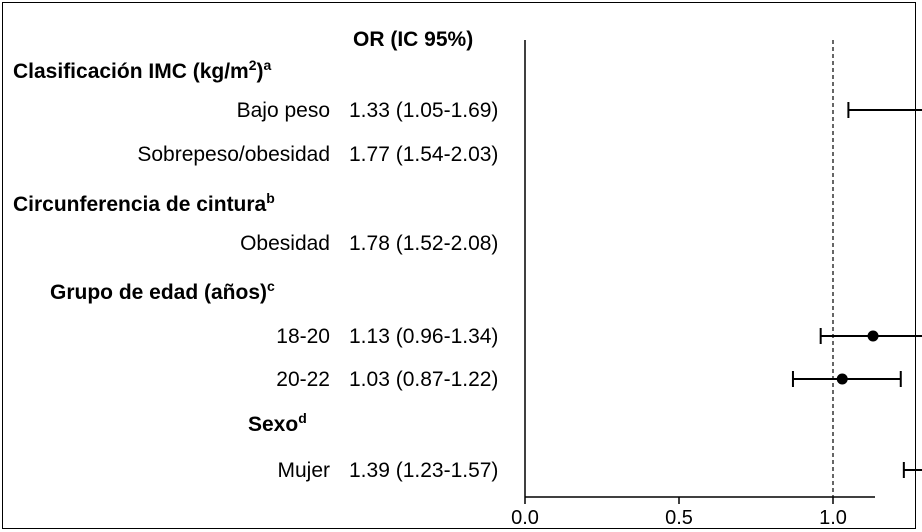  I want to click on or-column-header: OR (IC 95%), so click(413, 39).